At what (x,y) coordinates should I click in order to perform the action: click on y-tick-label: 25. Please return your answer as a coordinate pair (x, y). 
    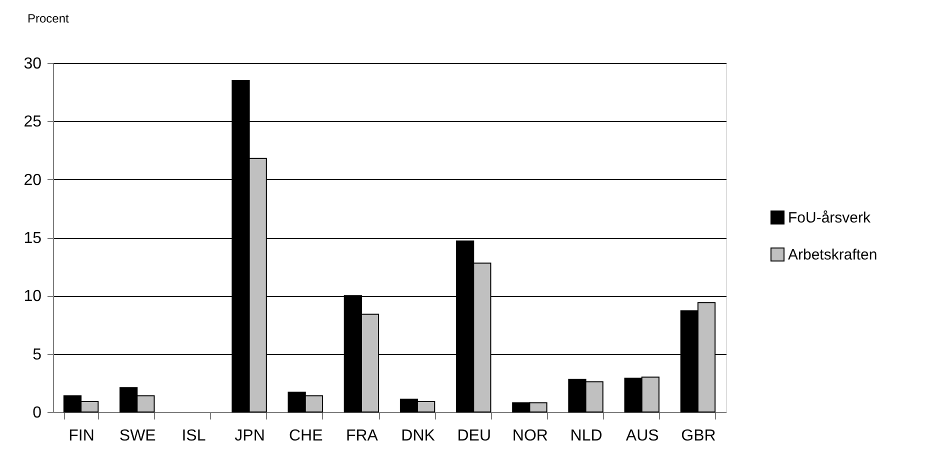
    Looking at the image, I should click on (33, 122).